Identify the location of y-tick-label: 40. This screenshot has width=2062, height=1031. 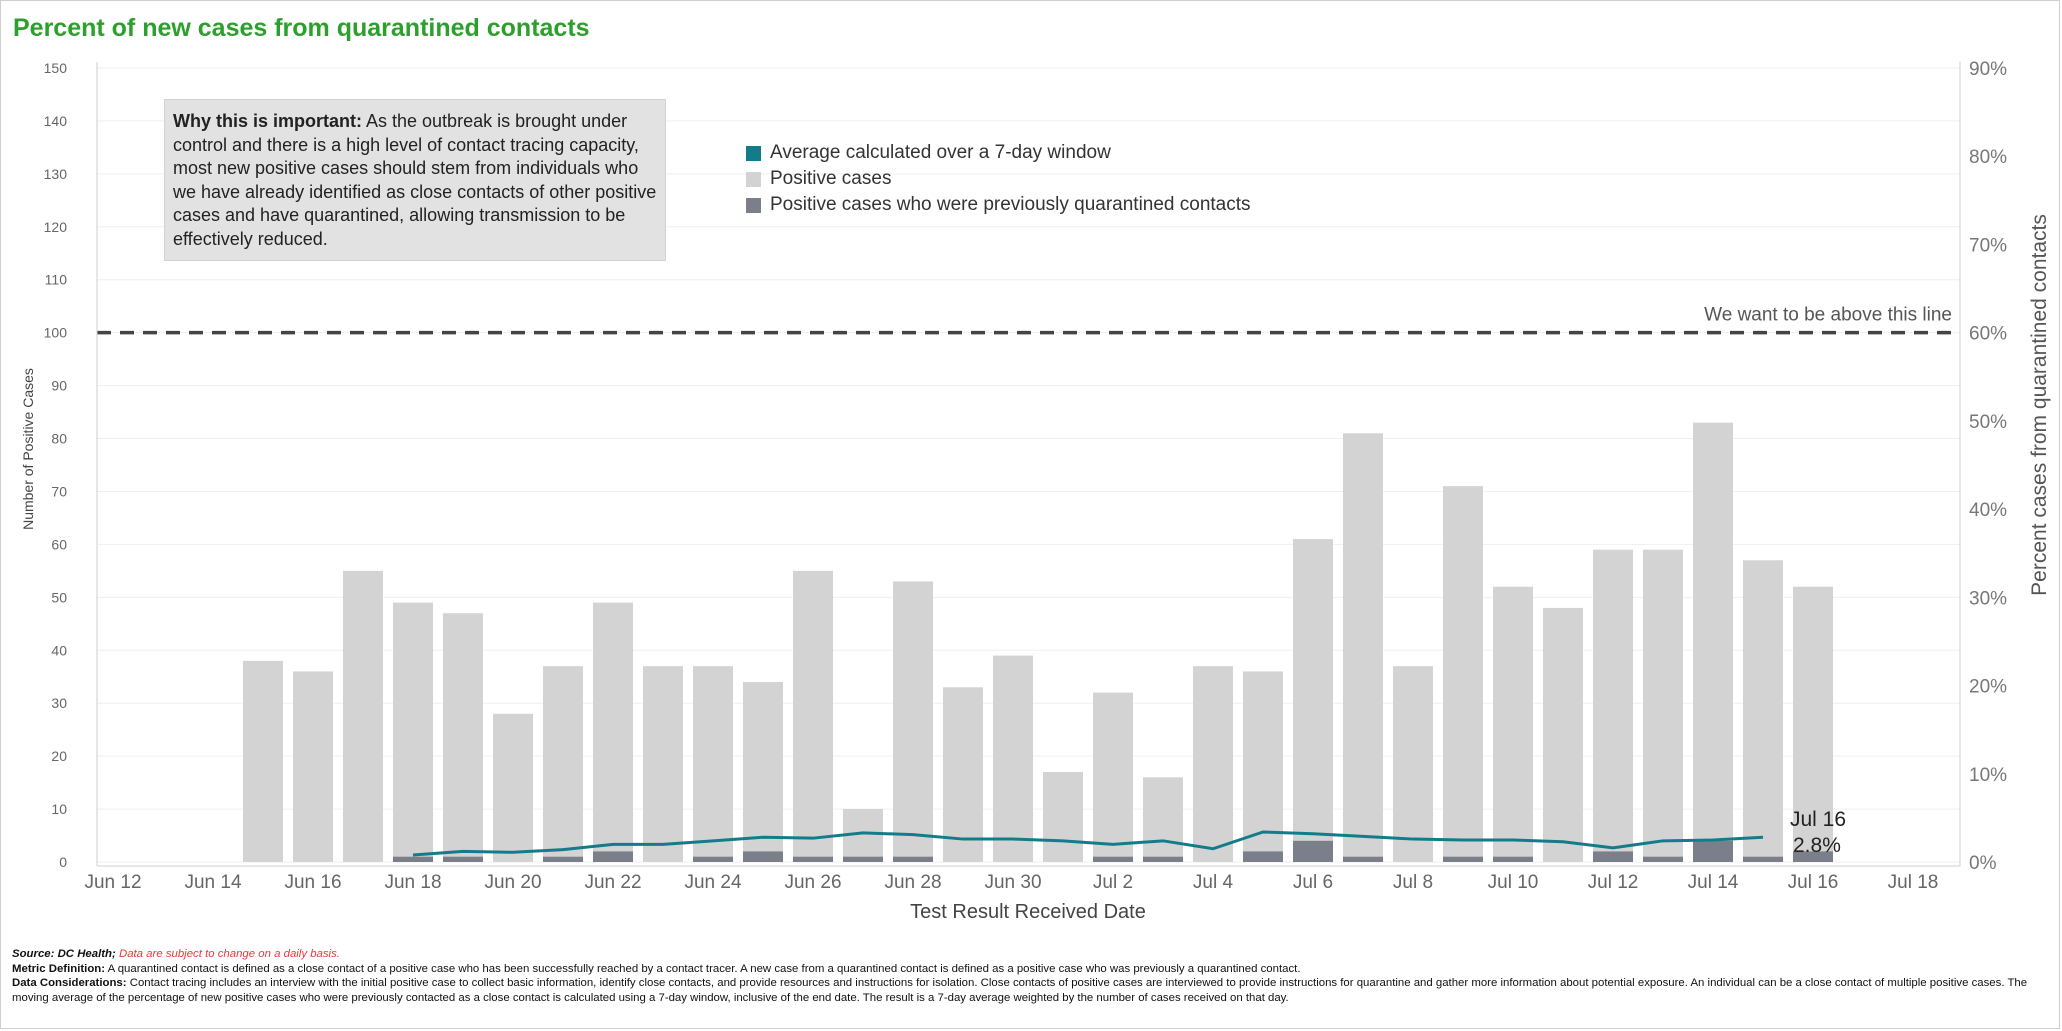
(59, 650).